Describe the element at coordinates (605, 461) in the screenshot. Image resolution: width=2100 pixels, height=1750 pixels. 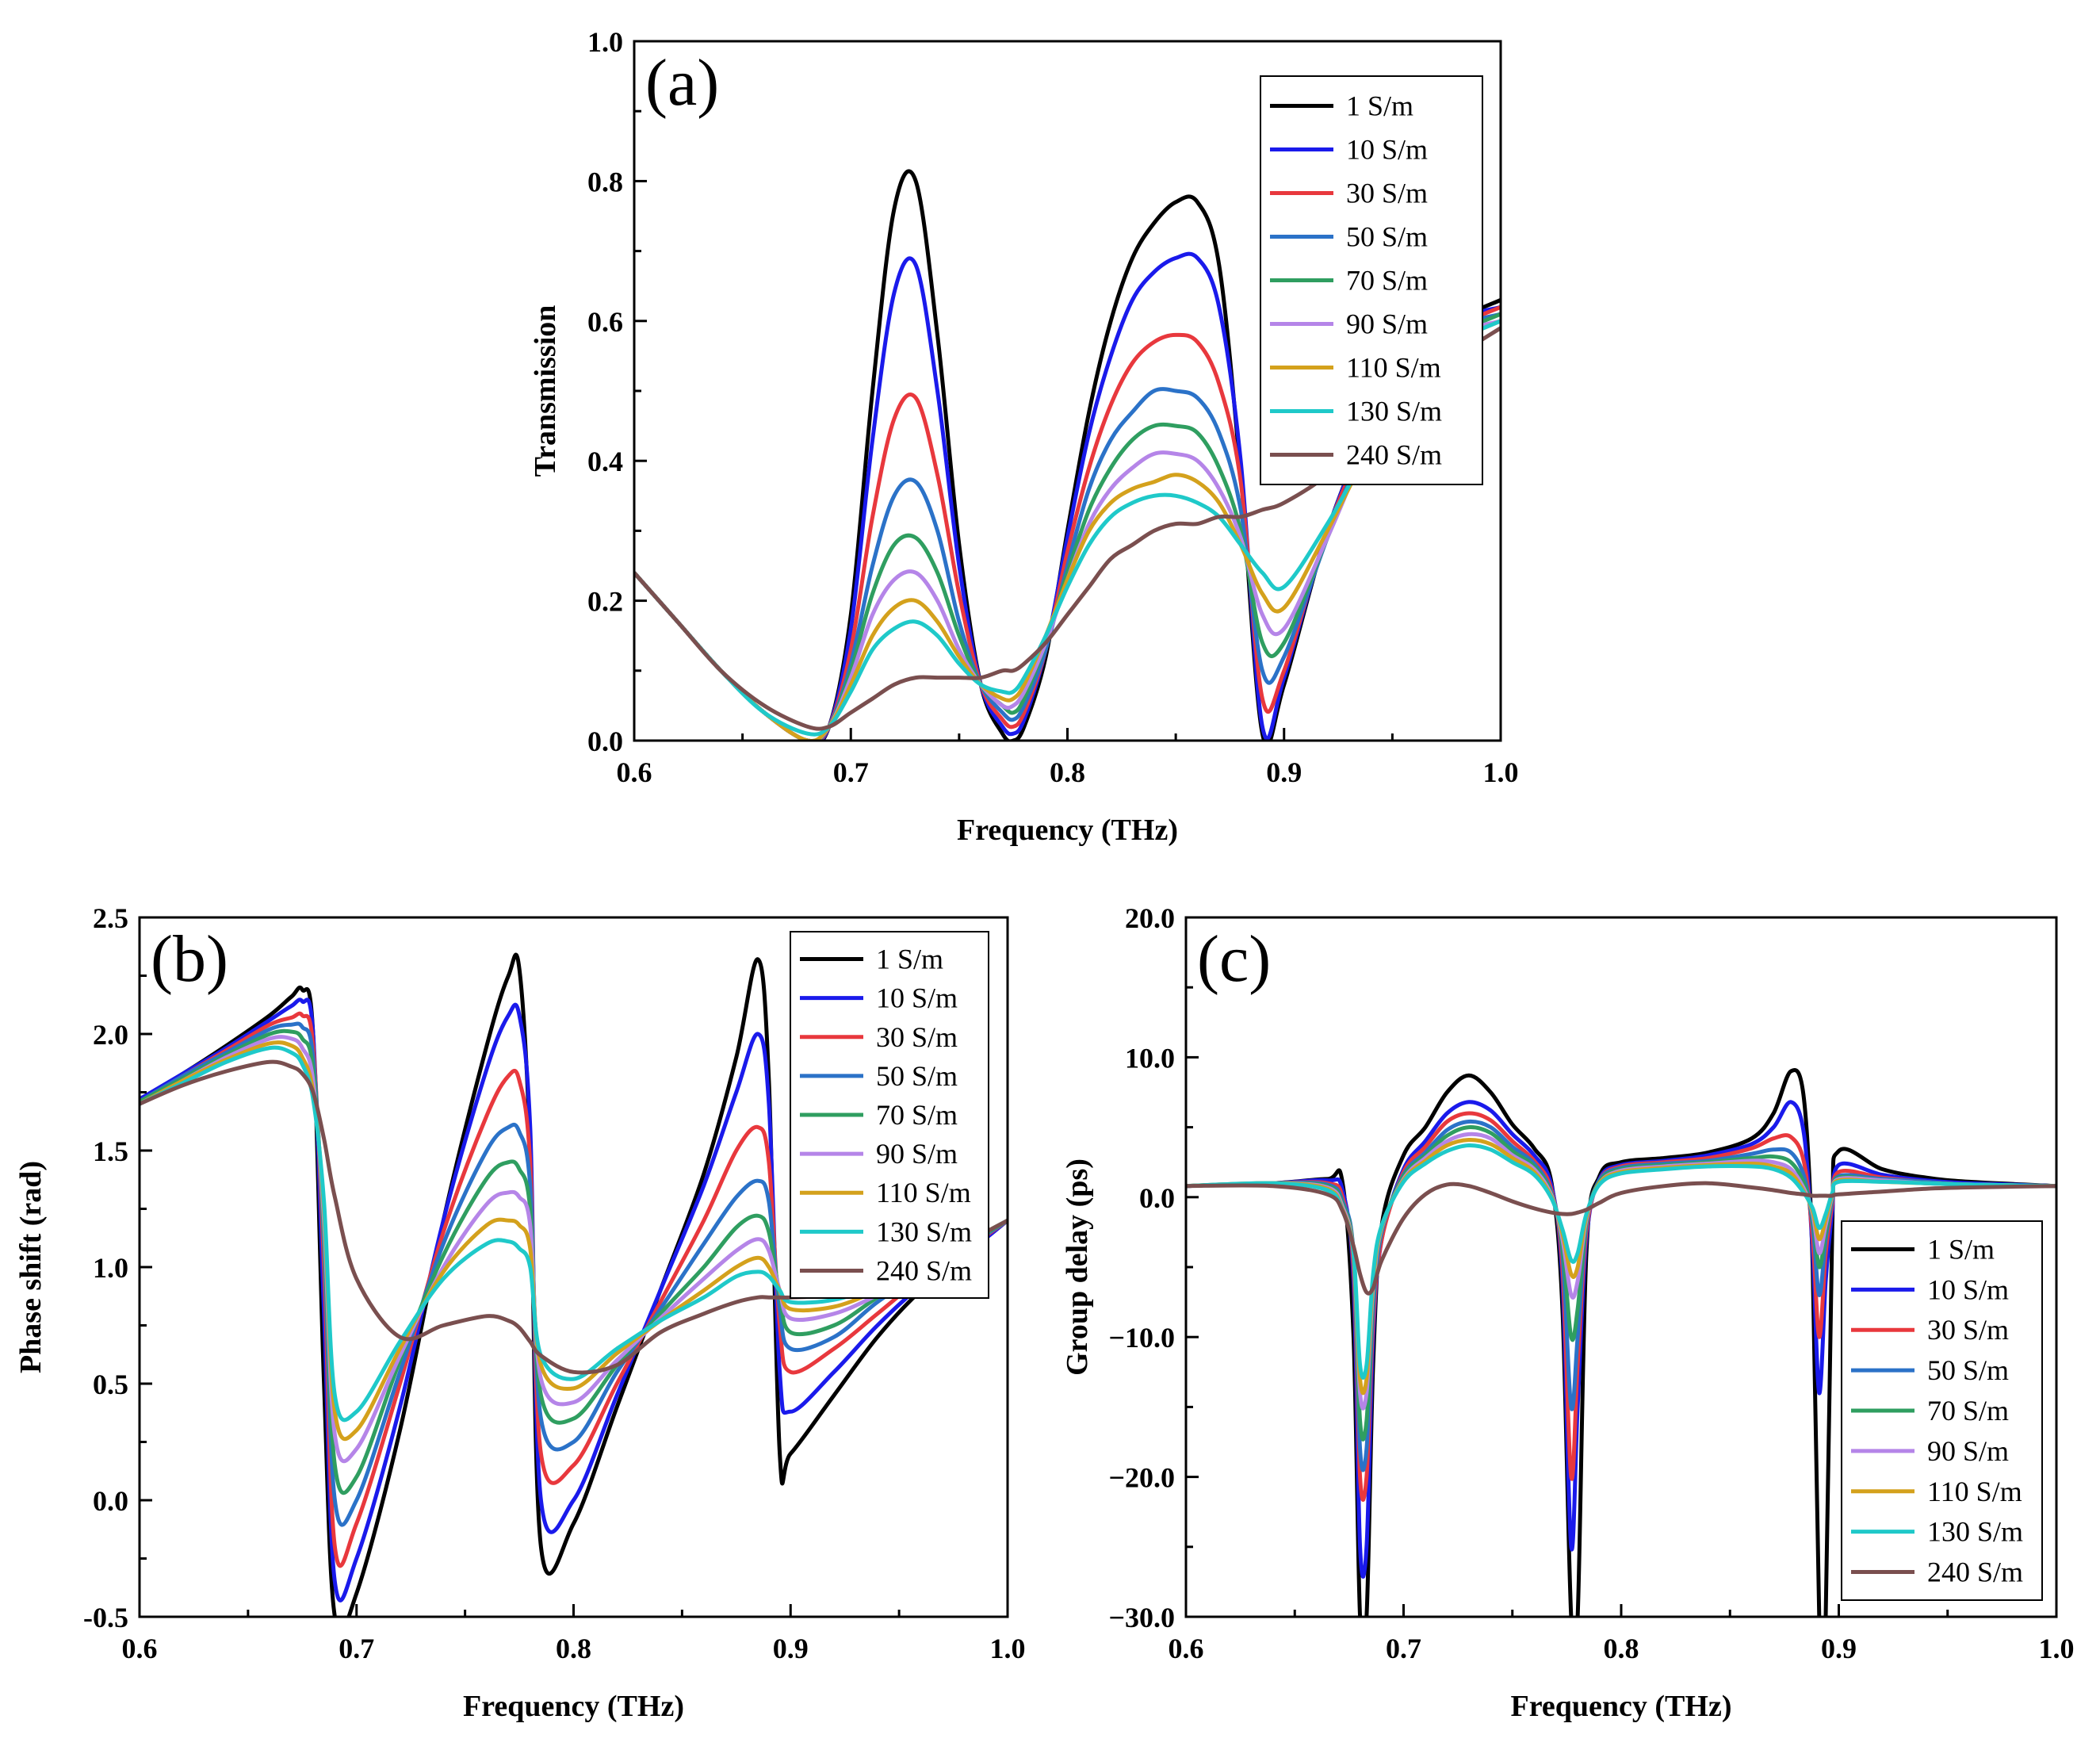
I see `y-tick-label: 0.4` at that location.